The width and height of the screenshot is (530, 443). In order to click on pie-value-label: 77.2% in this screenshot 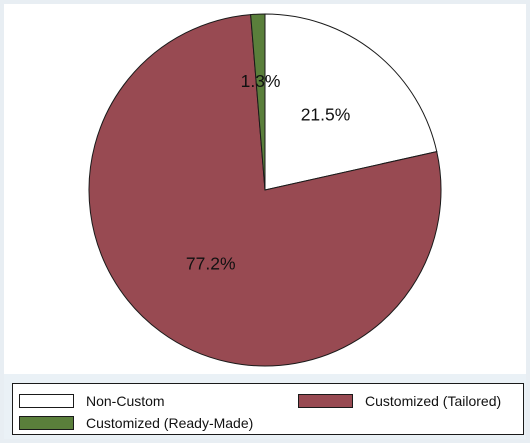, I will do `click(211, 264)`.